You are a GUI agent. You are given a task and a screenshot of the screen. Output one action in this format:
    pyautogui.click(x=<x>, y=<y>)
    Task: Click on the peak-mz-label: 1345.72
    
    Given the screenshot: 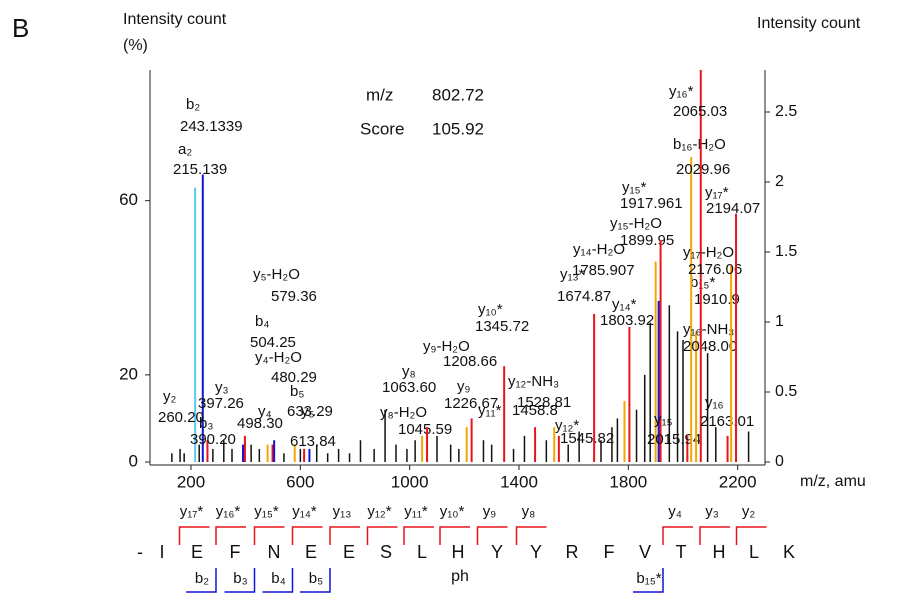 What is the action you would take?
    pyautogui.click(x=502, y=326)
    